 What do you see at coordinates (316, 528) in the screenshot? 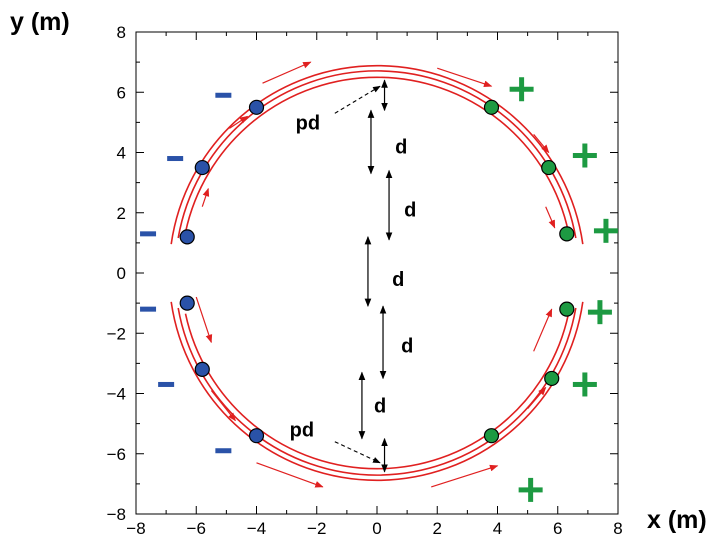
I see `x-tick-label: −2` at bounding box center [316, 528].